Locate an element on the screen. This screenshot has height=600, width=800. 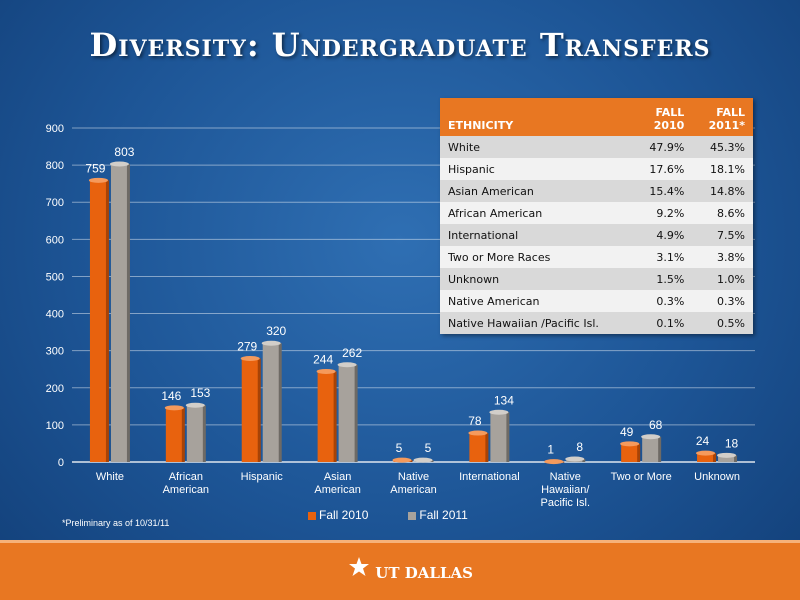
table-cell-percent: 1.0% is located at coordinates (722, 279).